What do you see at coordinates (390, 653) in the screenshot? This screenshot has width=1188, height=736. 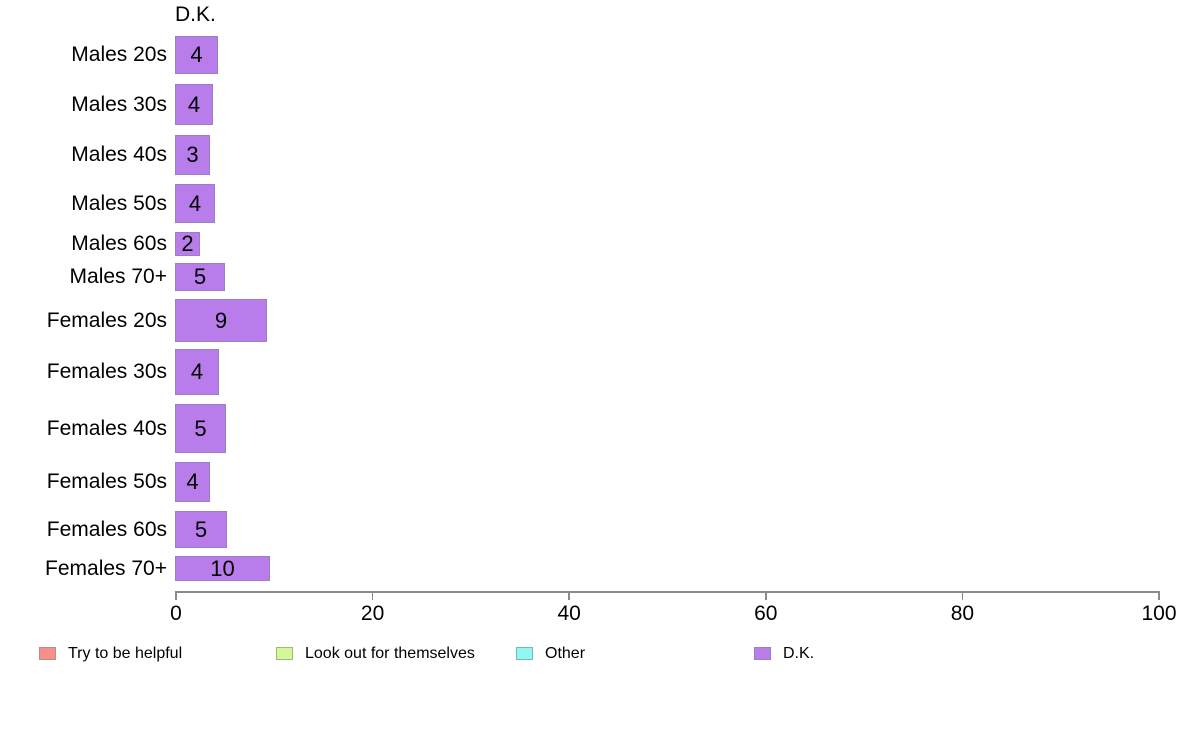 I see `legend-label-look-out-for-themselves: Look out for themselves` at bounding box center [390, 653].